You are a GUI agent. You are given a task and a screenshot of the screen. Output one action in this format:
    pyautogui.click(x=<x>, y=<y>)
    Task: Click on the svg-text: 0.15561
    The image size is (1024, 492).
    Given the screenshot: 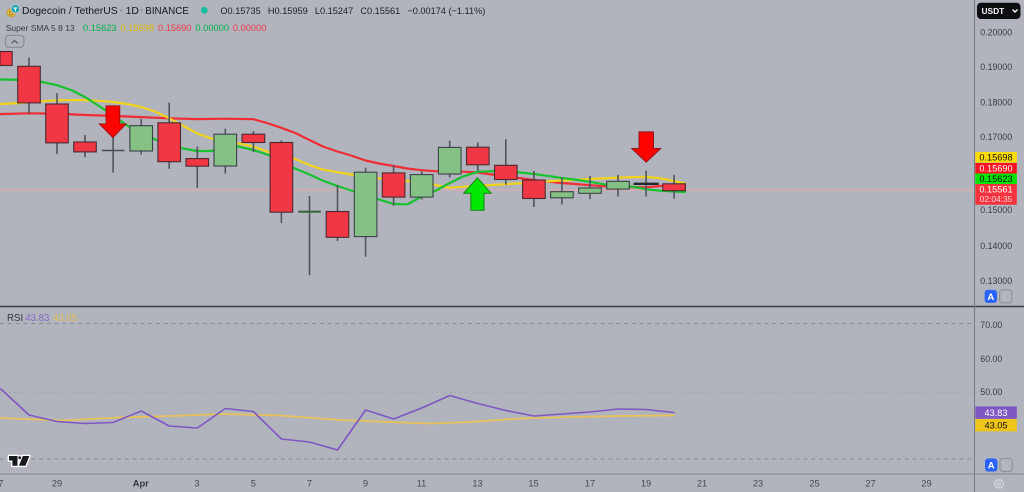 What is the action you would take?
    pyautogui.click(x=995, y=189)
    